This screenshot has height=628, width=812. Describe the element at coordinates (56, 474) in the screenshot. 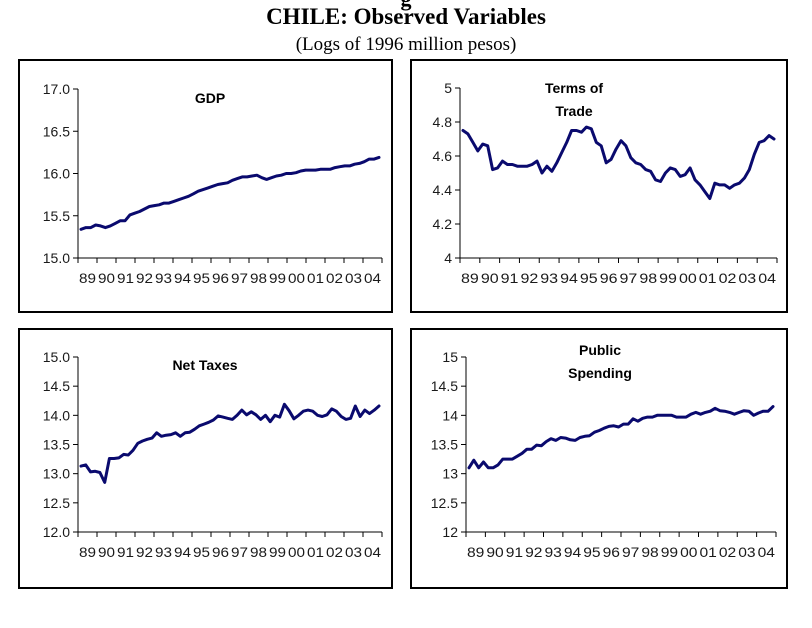

I see `y-tick-label: 13.0` at that location.